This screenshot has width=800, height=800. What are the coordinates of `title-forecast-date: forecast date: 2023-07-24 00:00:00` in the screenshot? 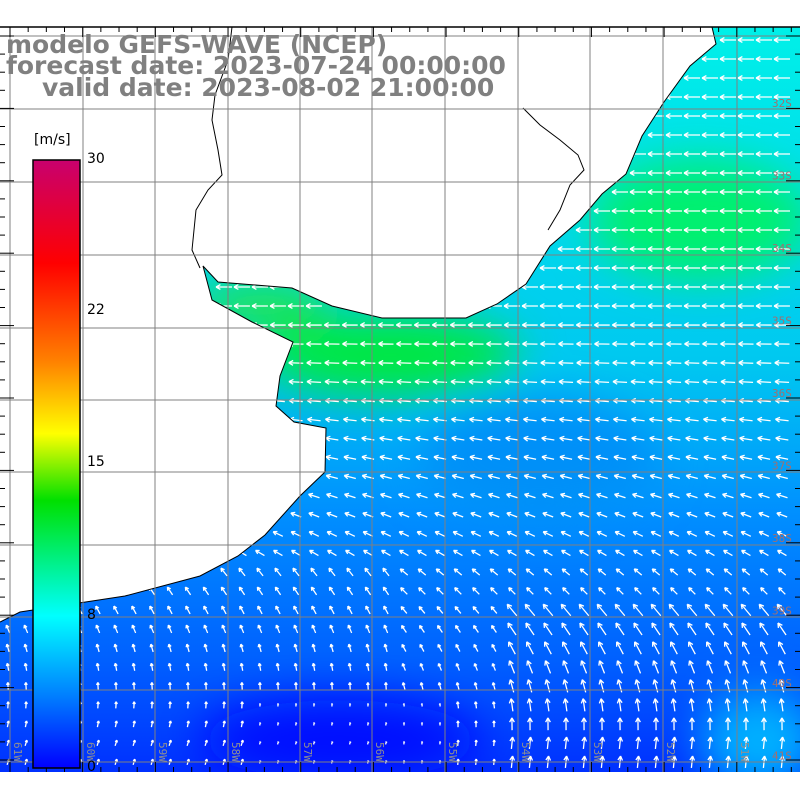 It's located at (256, 65).